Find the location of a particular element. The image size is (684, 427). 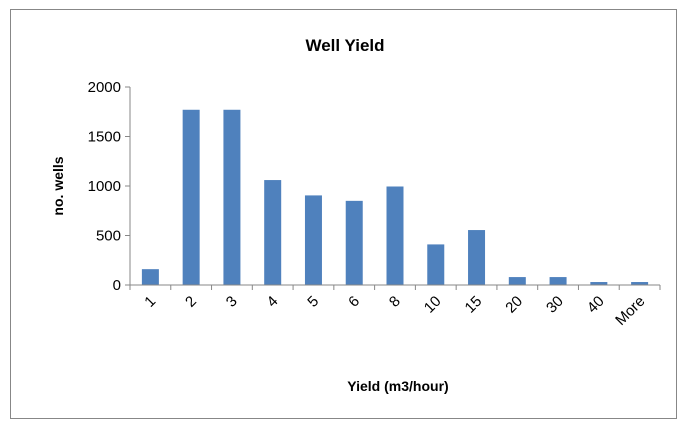

x-tick-label: 15 is located at coordinates (474, 305).